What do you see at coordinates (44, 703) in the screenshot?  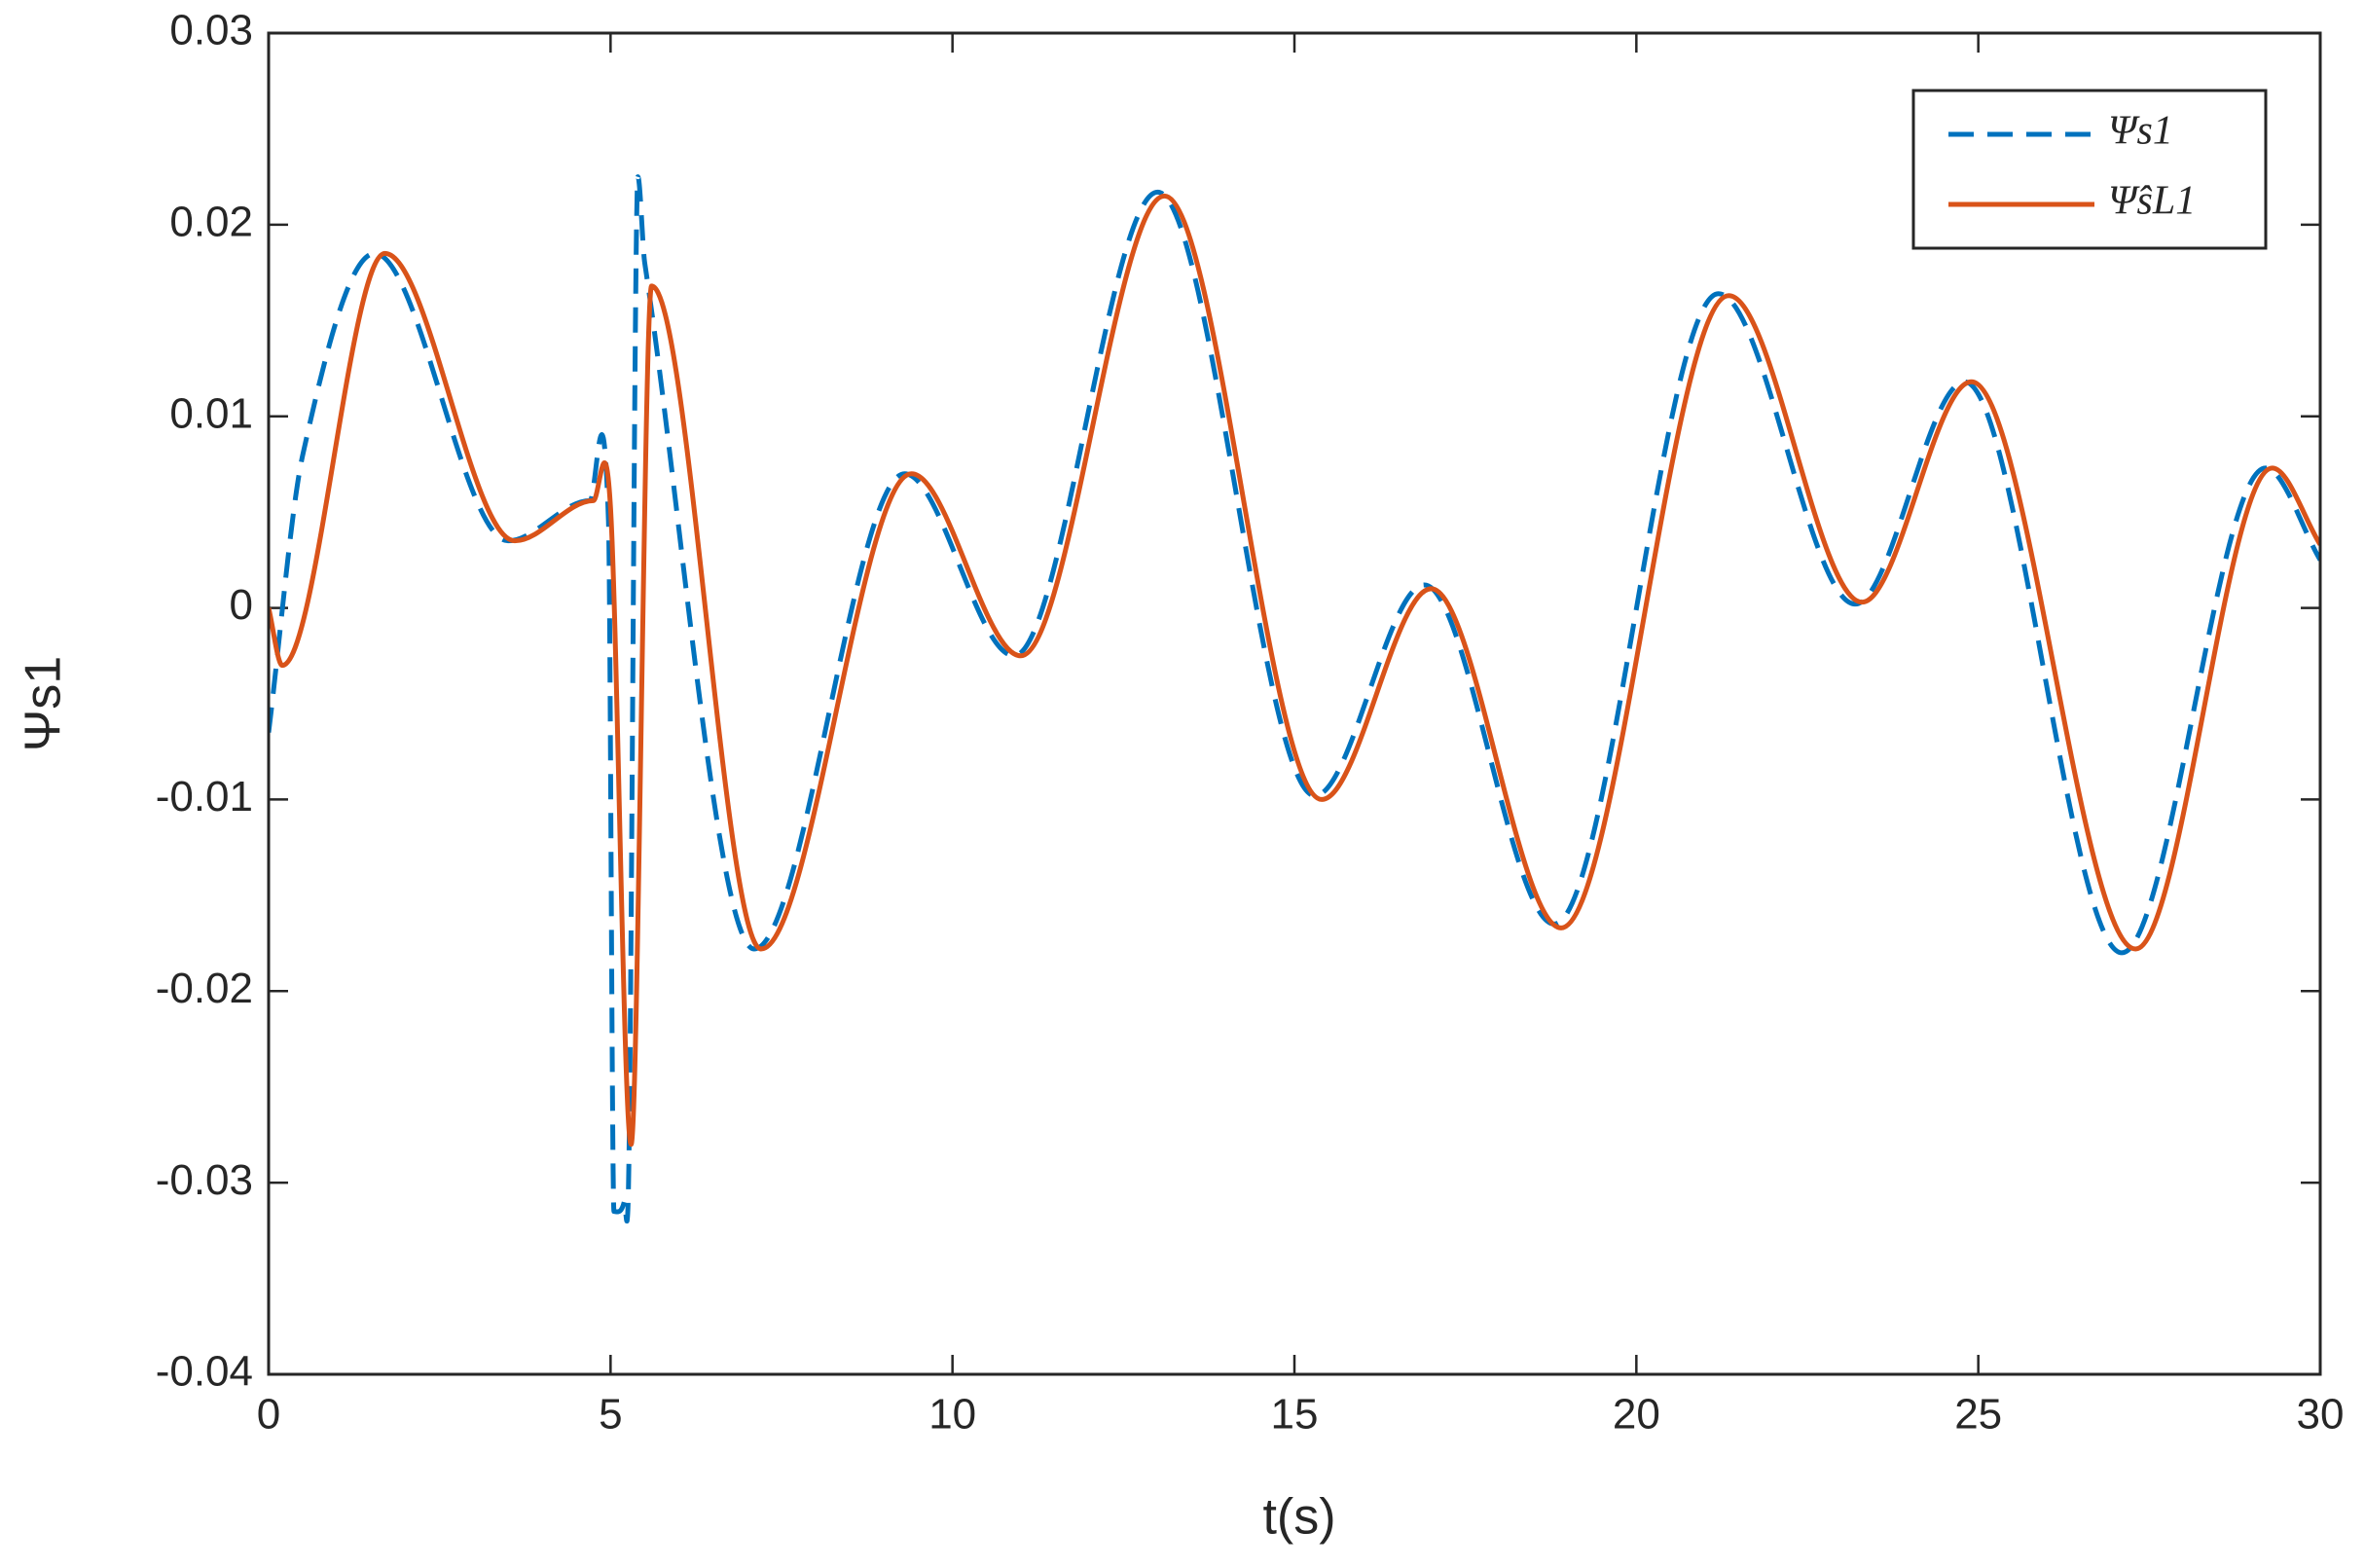 I see `y-axis-label: Ψs1` at bounding box center [44, 703].